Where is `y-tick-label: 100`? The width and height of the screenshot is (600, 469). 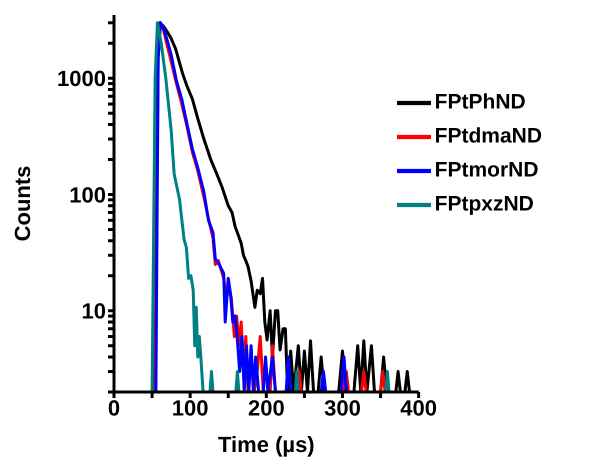
y-tick-label: 100 is located at coordinates (87, 195).